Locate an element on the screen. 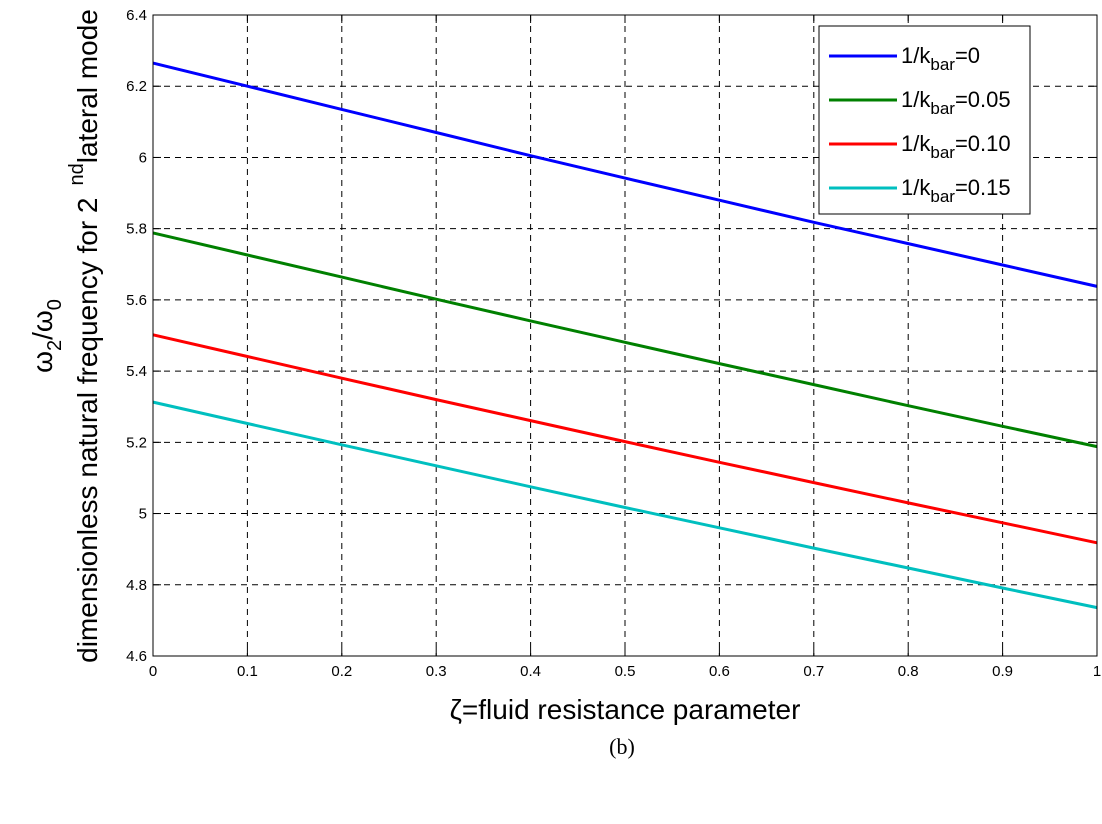  x-tick-label: 1 is located at coordinates (1097, 671).